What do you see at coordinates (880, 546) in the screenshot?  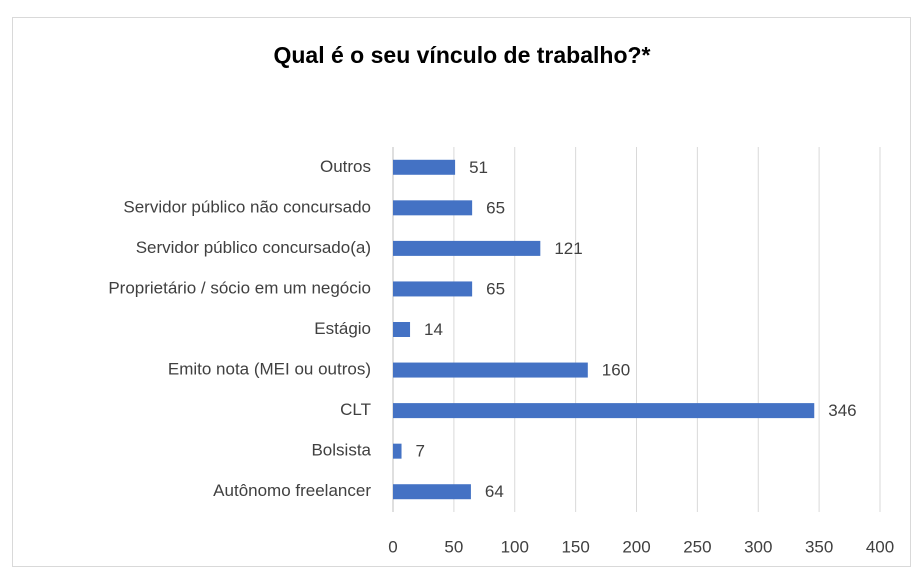 I see `x-tick-label: 400` at bounding box center [880, 546].